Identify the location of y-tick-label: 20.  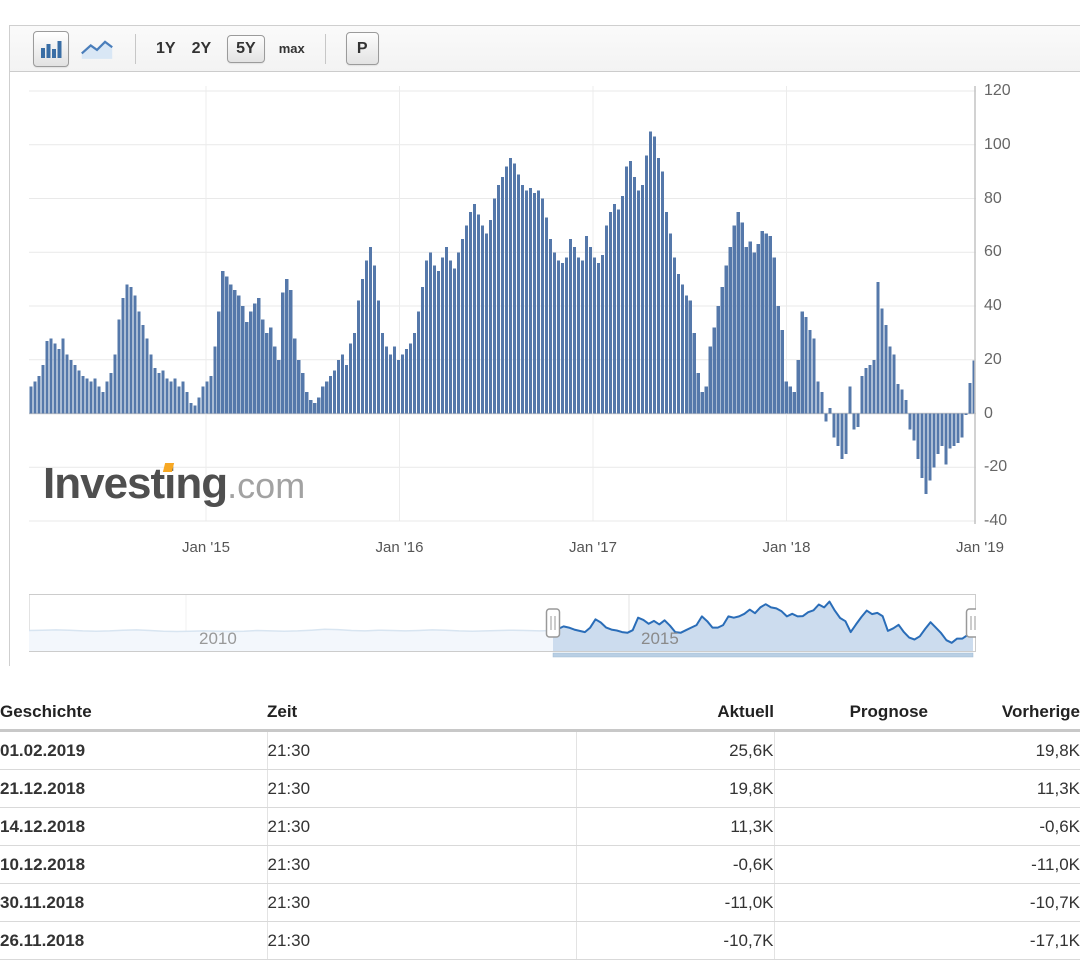
(993, 359).